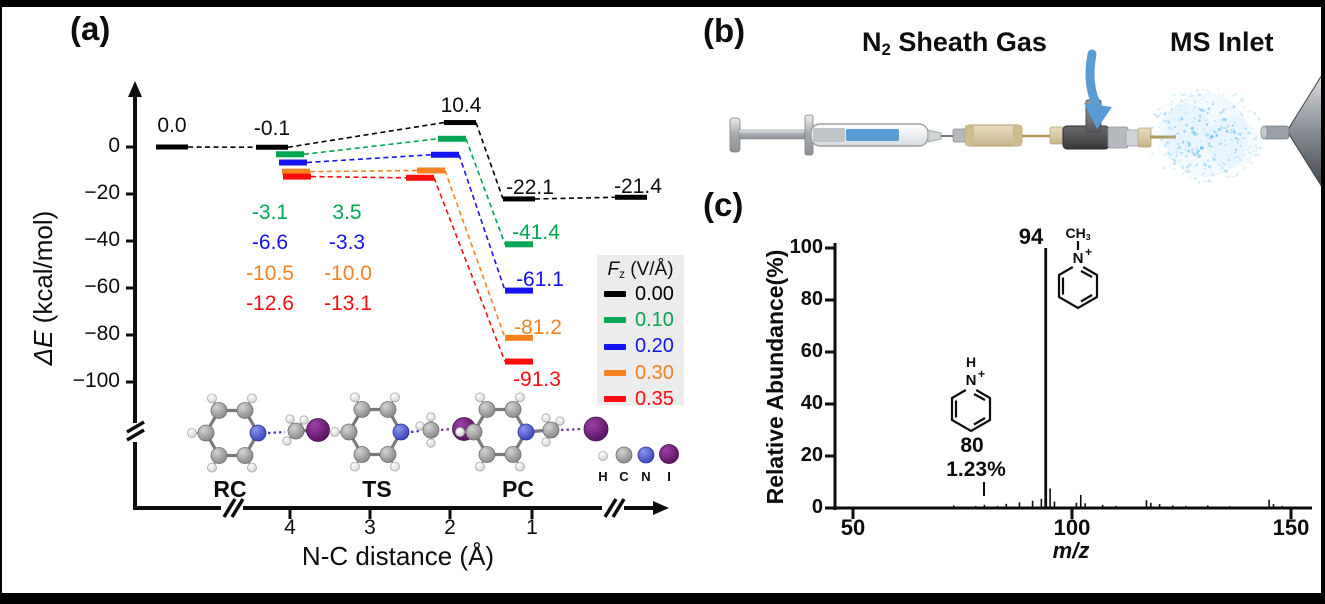  I want to click on stage-label-rc: RC, so click(230, 489).